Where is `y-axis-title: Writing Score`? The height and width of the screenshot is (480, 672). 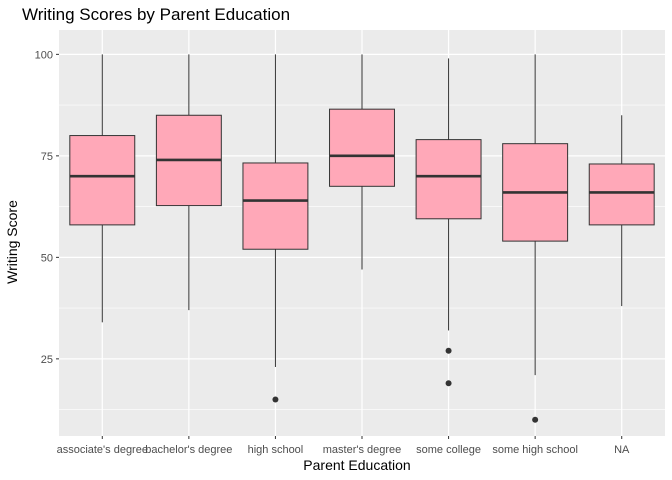
y-axis-title: Writing Score is located at coordinates (12, 242).